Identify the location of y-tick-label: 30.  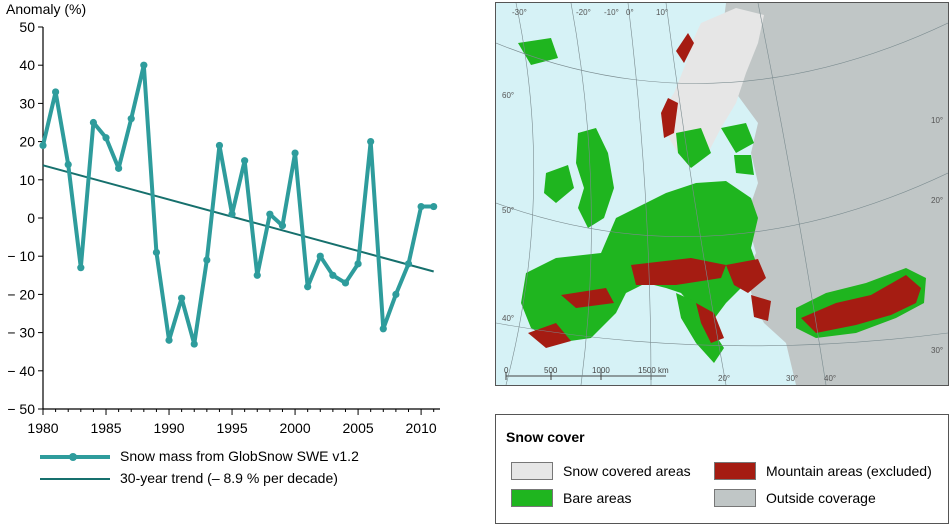
(27, 103).